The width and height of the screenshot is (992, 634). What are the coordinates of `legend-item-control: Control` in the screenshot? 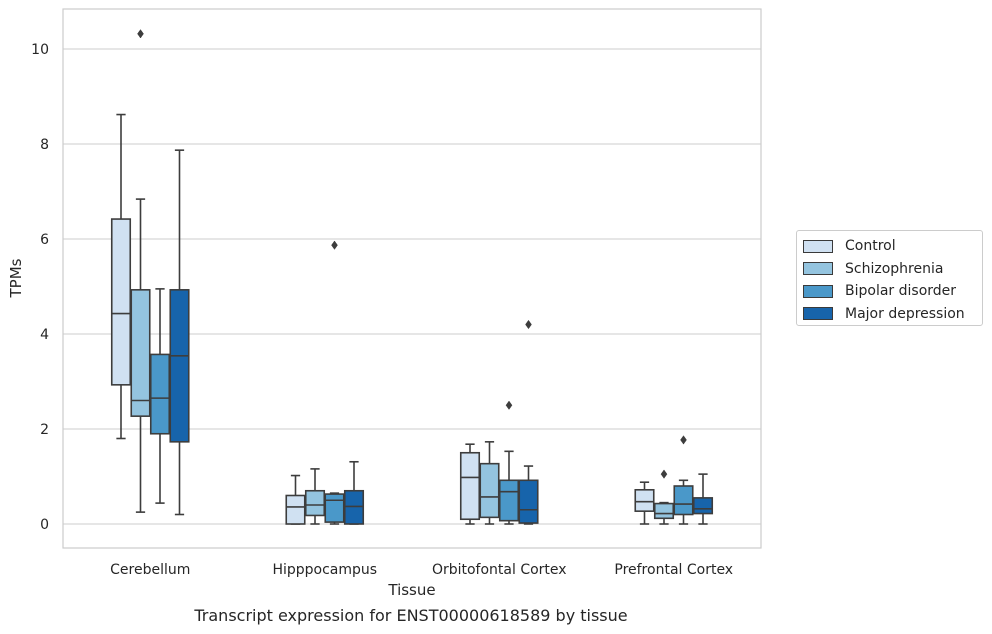 It's located at (892, 246).